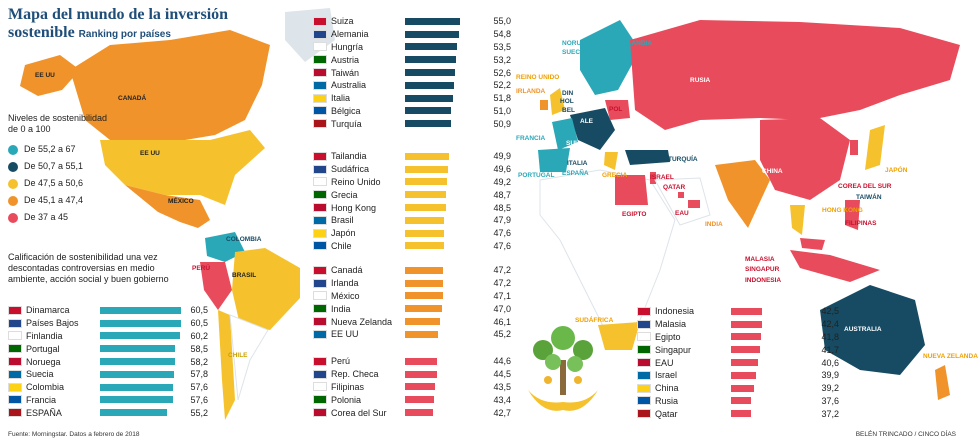 This screenshot has width=980, height=443. Describe the element at coordinates (348, 386) in the screenshot. I see `country-name: Filipinas` at that location.